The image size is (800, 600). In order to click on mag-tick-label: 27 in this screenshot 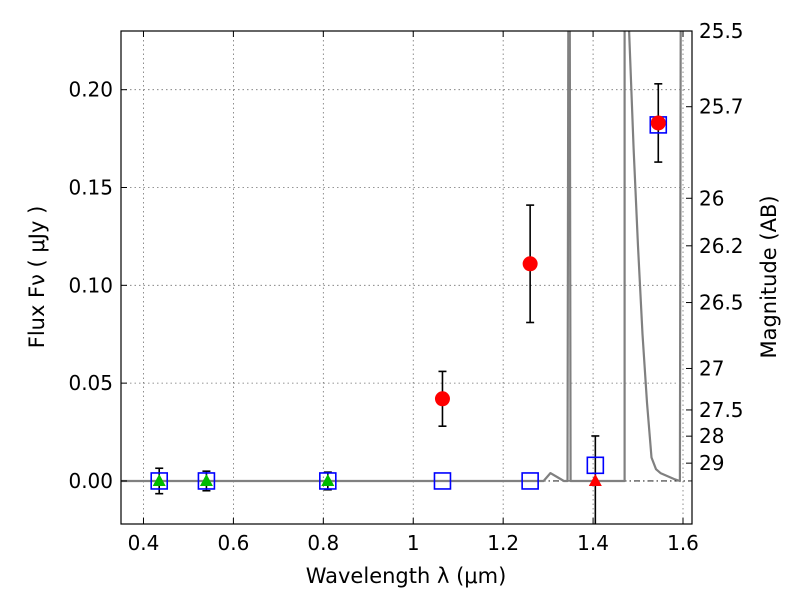, I will do `click(711, 368)`.